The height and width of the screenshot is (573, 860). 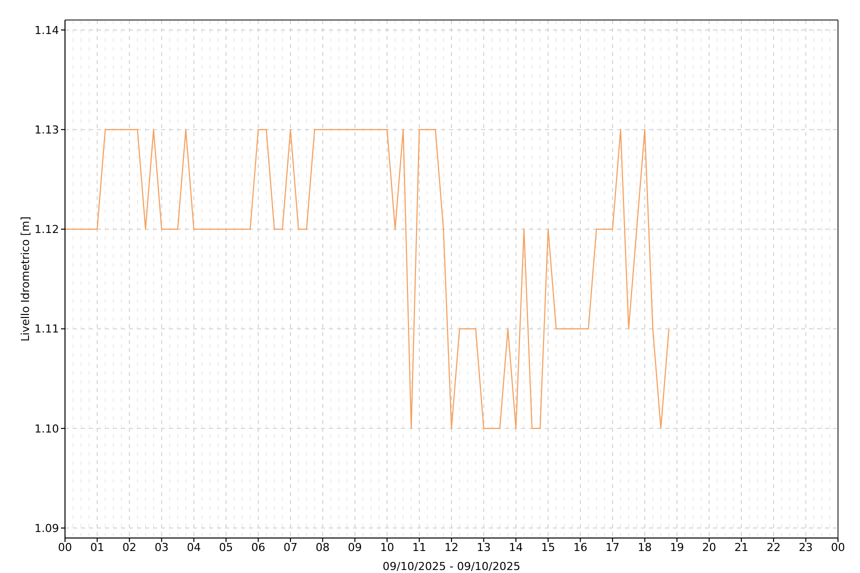 What do you see at coordinates (46, 329) in the screenshot?
I see `y-tick-label: 1.11` at bounding box center [46, 329].